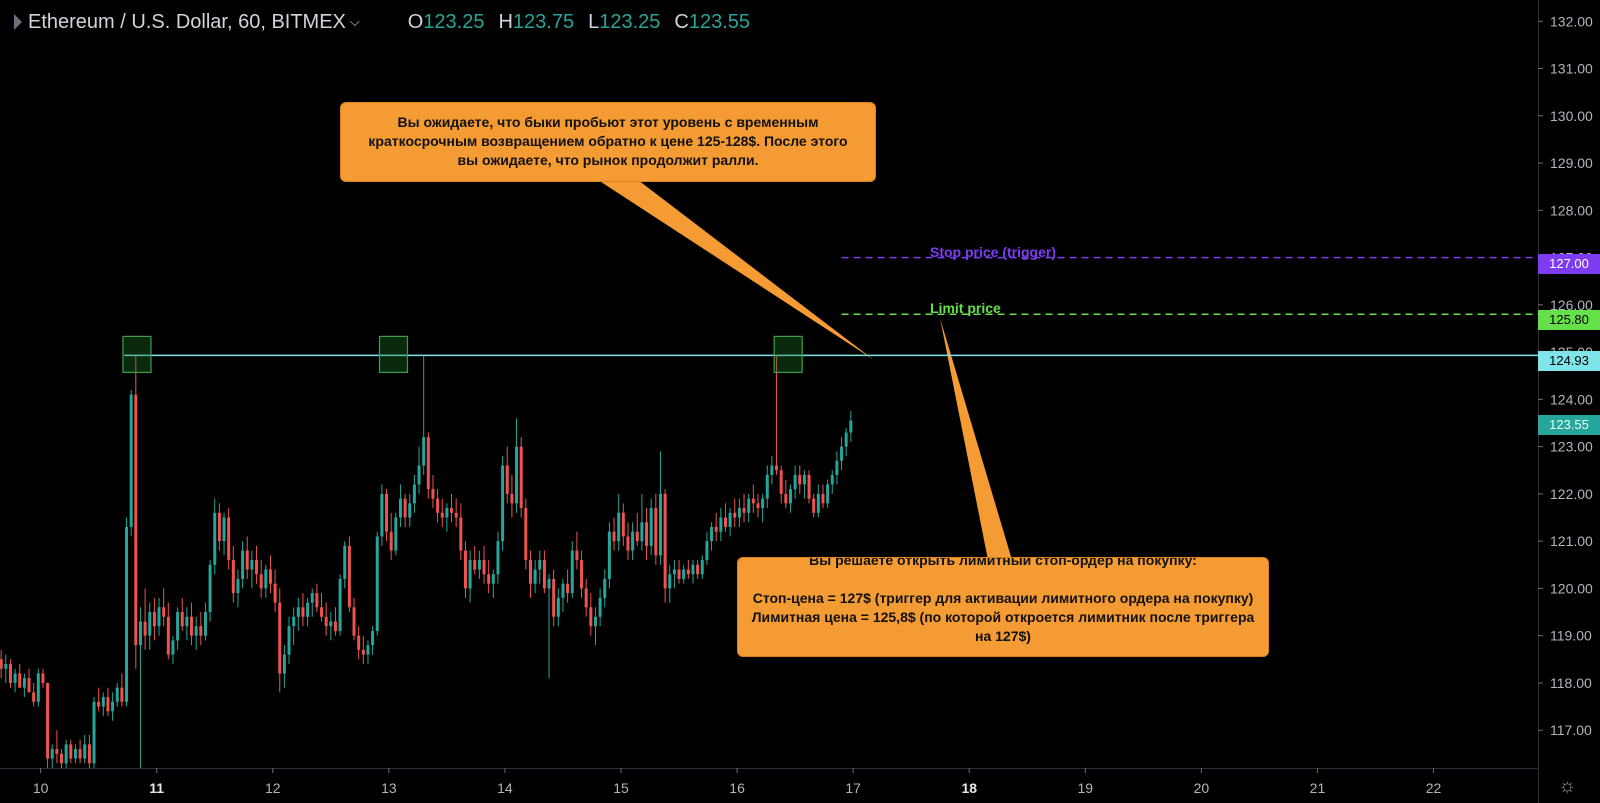 This screenshot has width=1600, height=803. I want to click on flag-icon, so click(18, 22).